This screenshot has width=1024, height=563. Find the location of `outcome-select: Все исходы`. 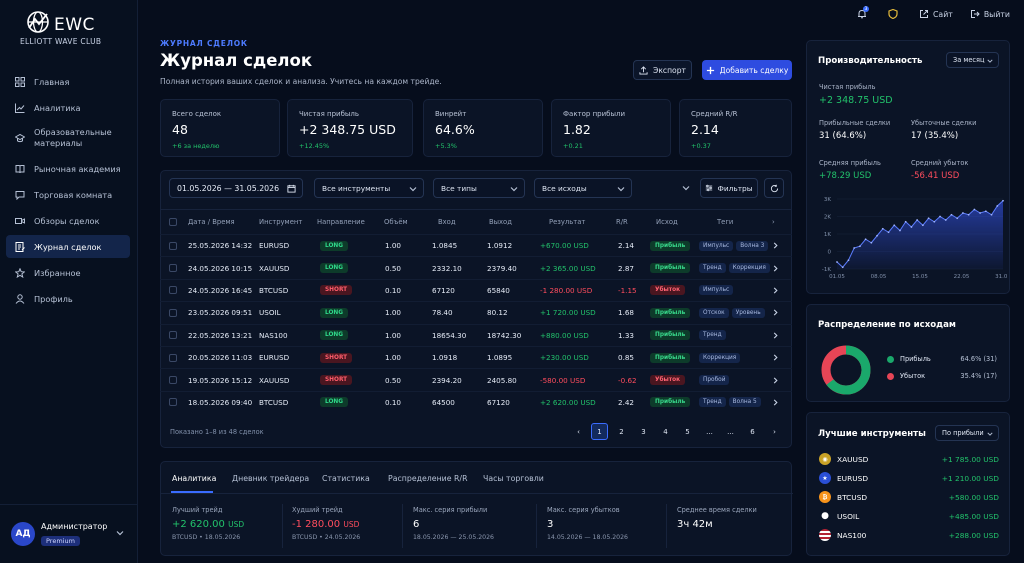

outcome-select: Все исходы is located at coordinates (583, 188).